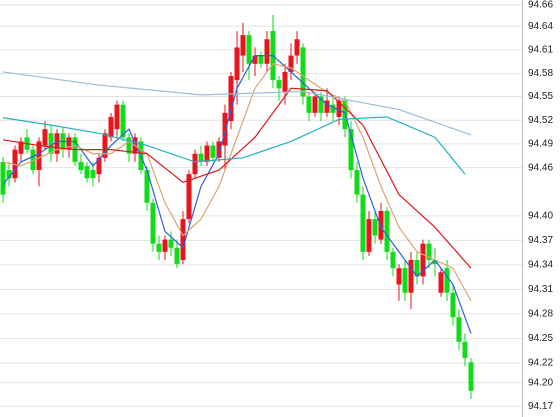 The image size is (560, 417). I want to click on y-tick-label: 94.46, so click(540, 167).